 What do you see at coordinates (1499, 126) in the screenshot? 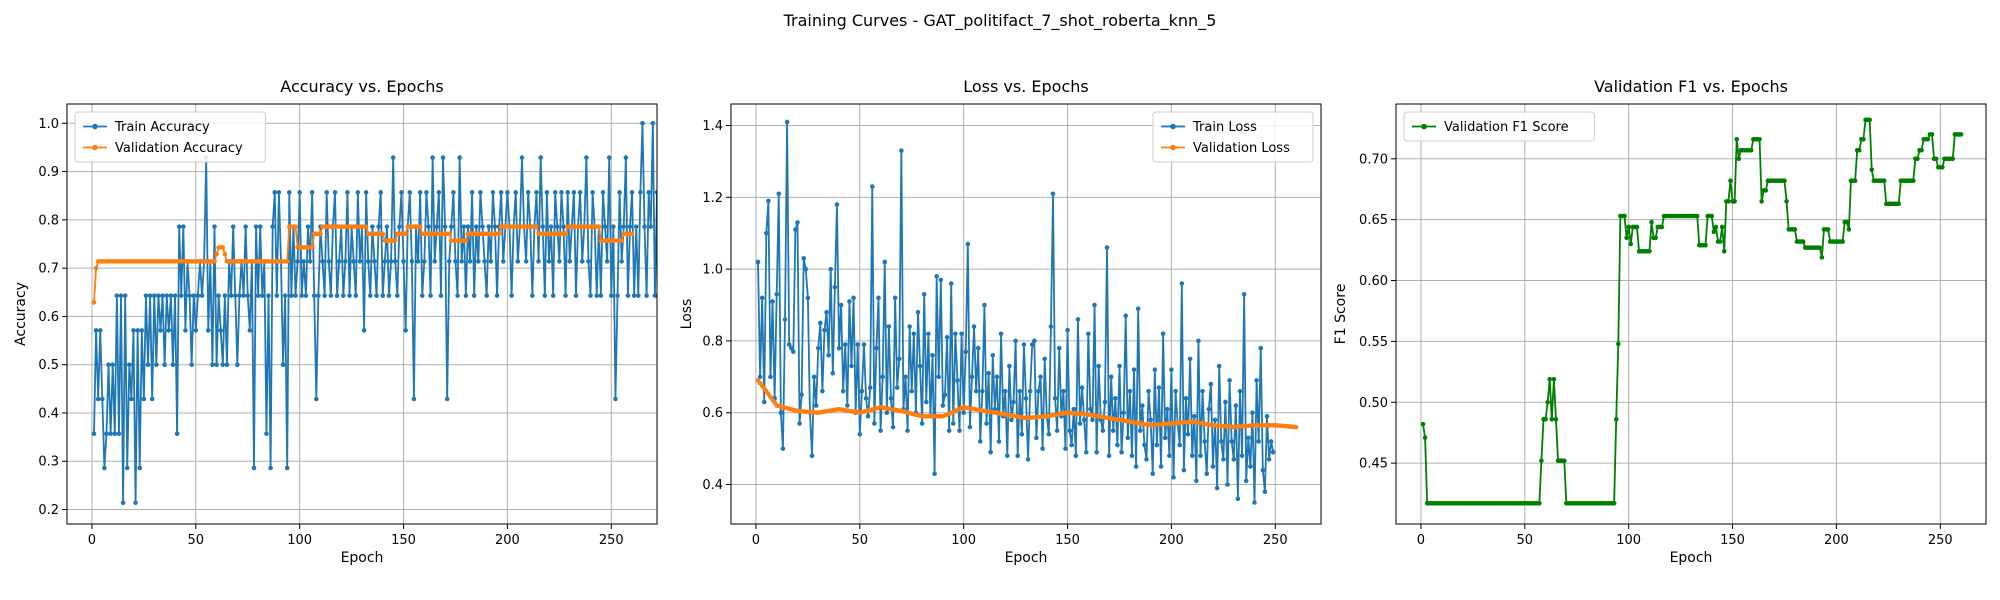
I see `f1-legend: Validation F1 Score` at bounding box center [1499, 126].